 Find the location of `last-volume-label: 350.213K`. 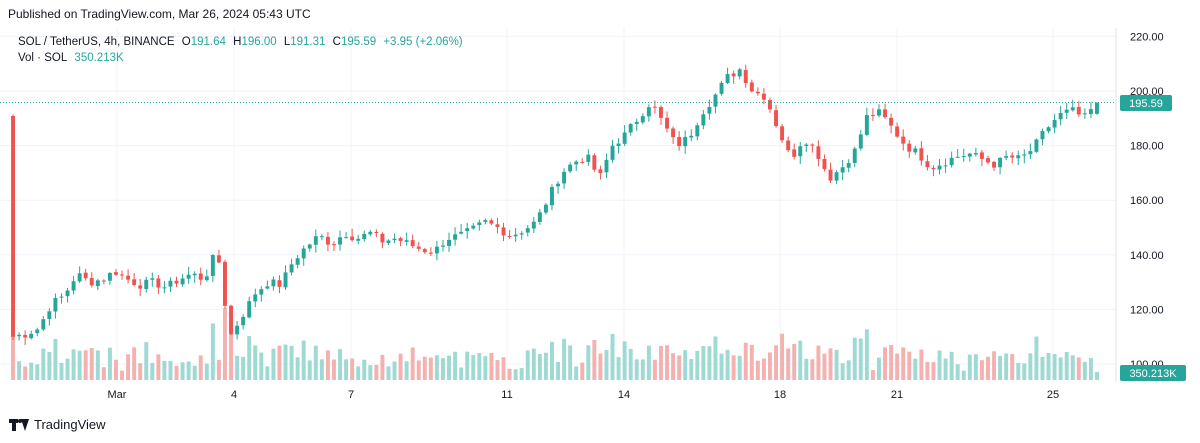

last-volume-label: 350.213K is located at coordinates (1153, 374).